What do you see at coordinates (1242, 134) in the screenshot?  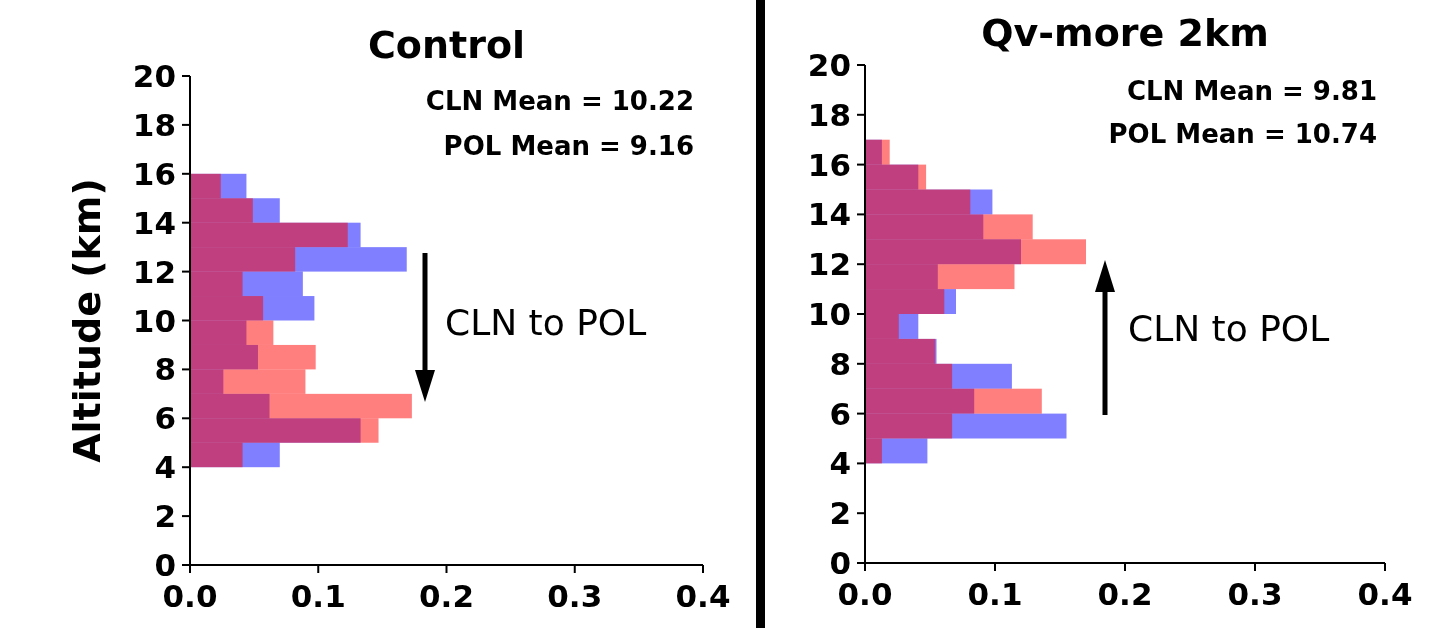 I see `annotation: POL Mean = 10.74` at bounding box center [1242, 134].